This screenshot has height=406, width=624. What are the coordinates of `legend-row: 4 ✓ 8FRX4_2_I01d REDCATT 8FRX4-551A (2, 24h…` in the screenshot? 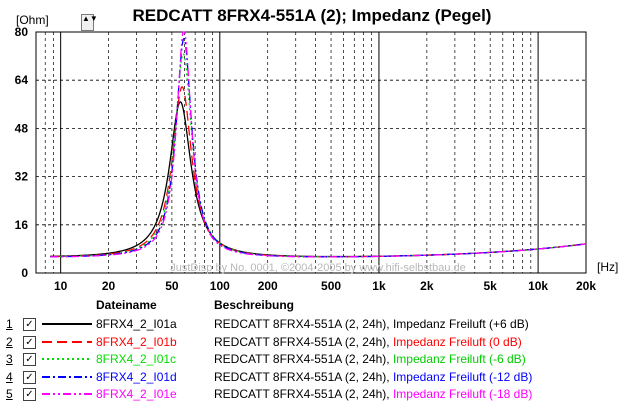 It's located at (312, 377).